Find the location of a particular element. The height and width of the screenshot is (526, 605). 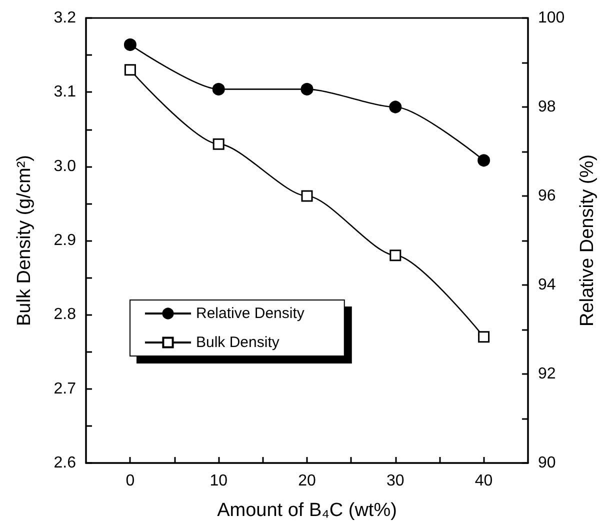

y-axis-title: Bulk Density (g/cm²) is located at coordinates (24, 240).